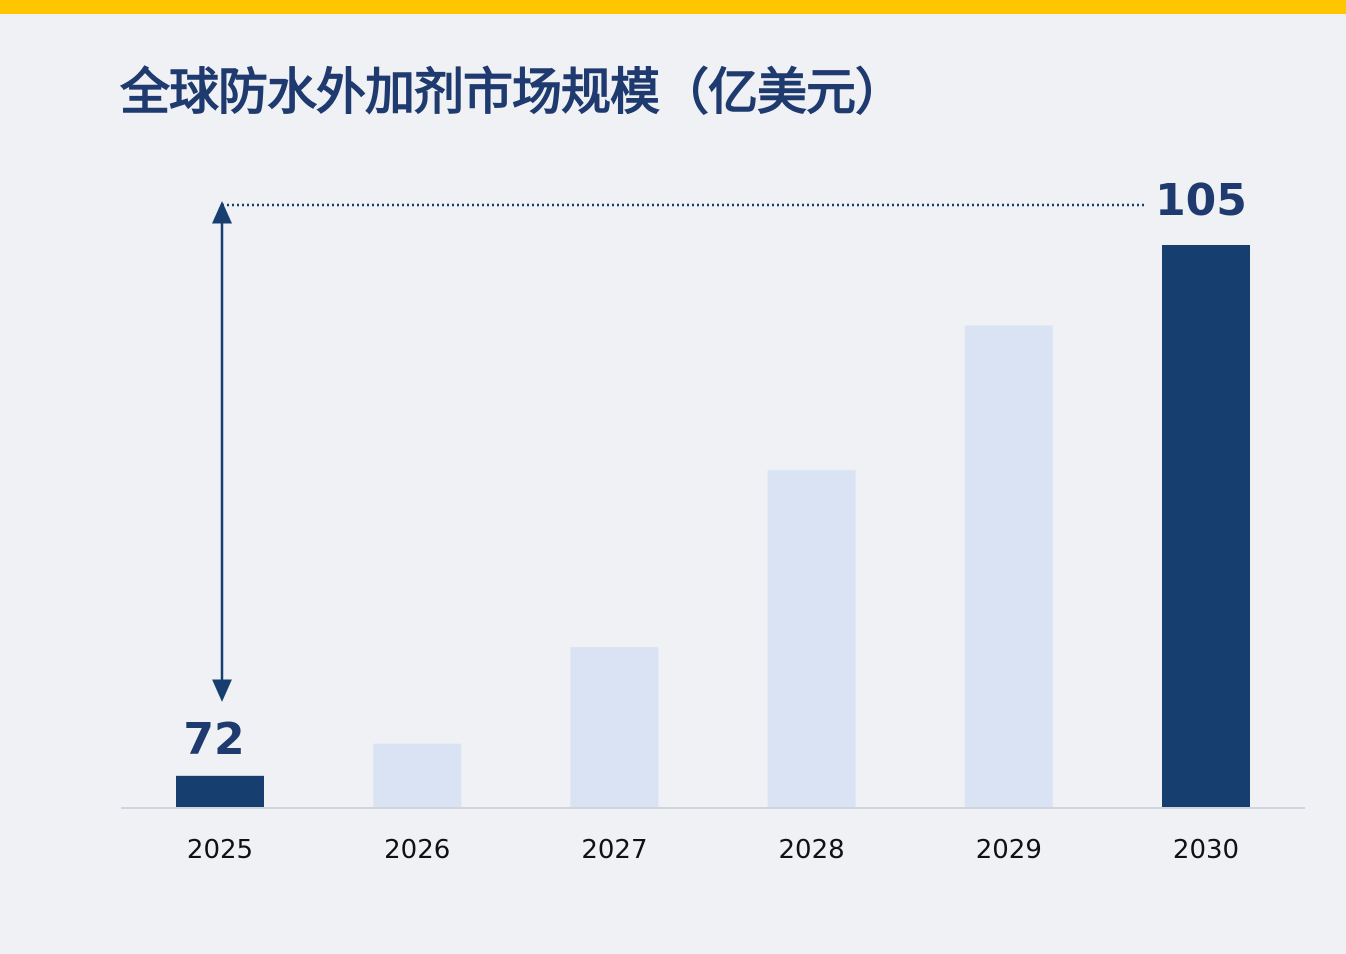 The width and height of the screenshot is (1346, 954). What do you see at coordinates (614, 850) in the screenshot?
I see `x-tick-label: 2027` at bounding box center [614, 850].